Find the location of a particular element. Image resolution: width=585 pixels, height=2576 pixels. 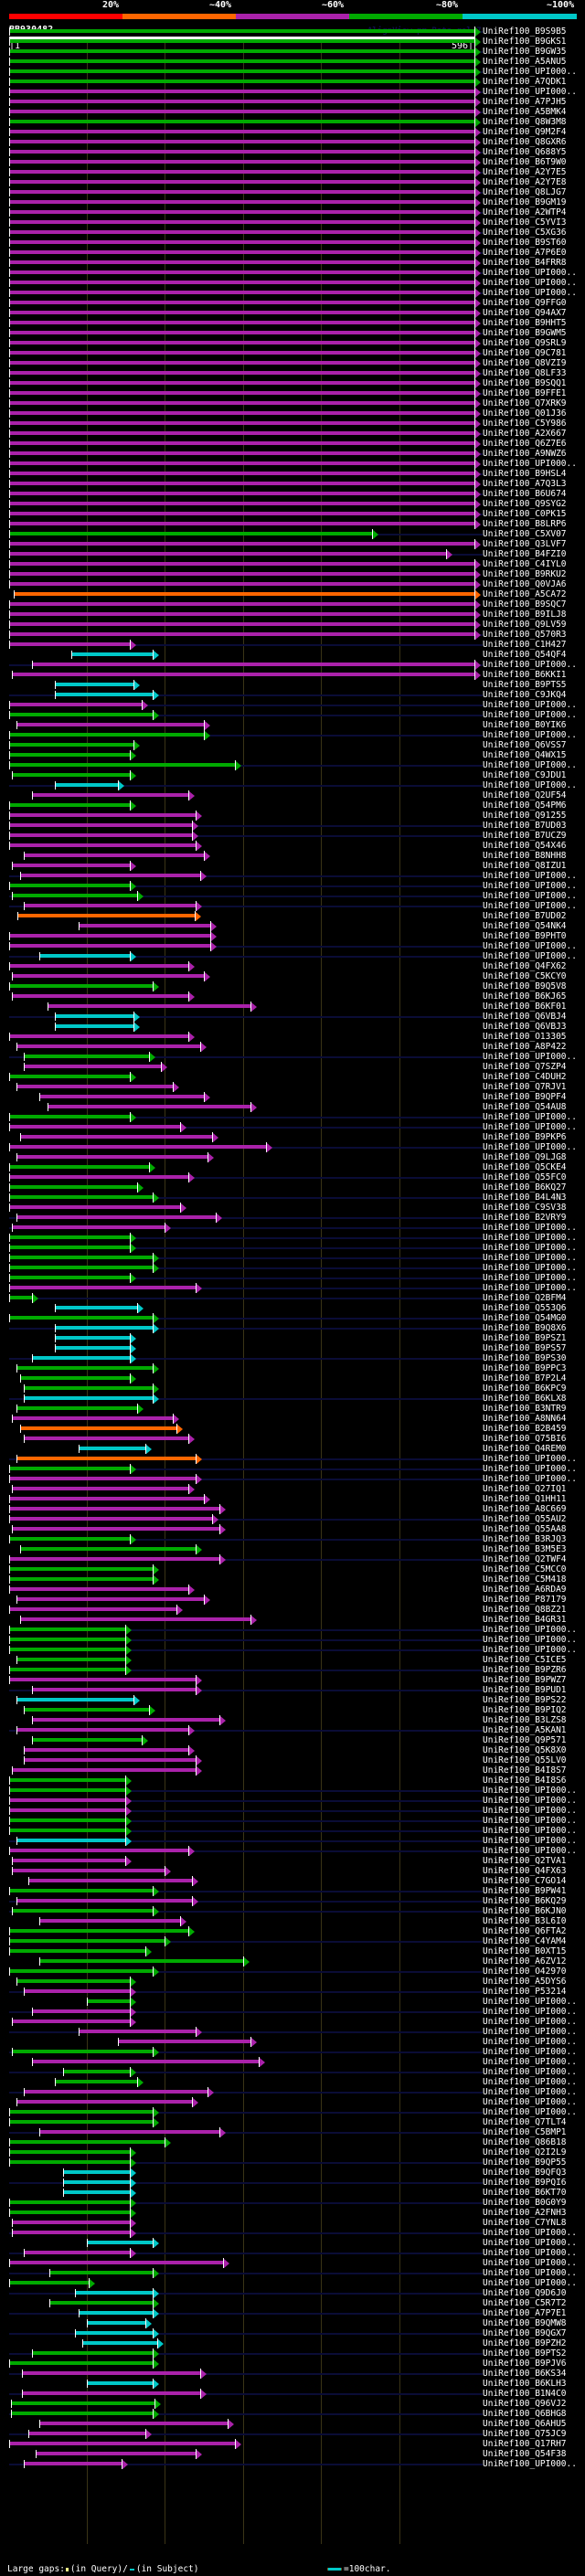

hit-row: UniRef100_A2FNH3 is located at coordinates (293, 2213).